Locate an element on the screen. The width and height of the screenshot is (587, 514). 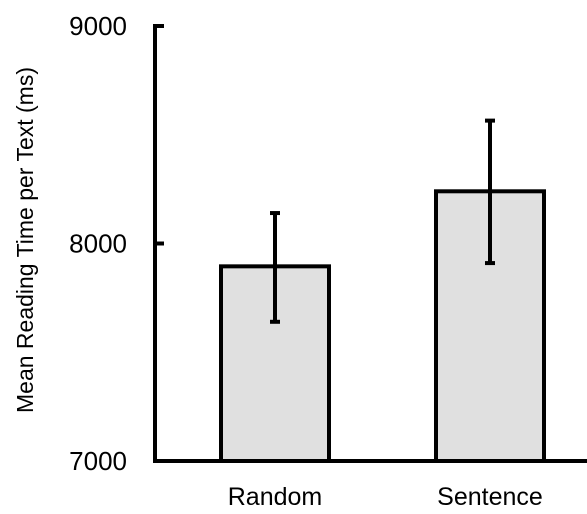
y-tick-label: 8000 is located at coordinates (98, 244).